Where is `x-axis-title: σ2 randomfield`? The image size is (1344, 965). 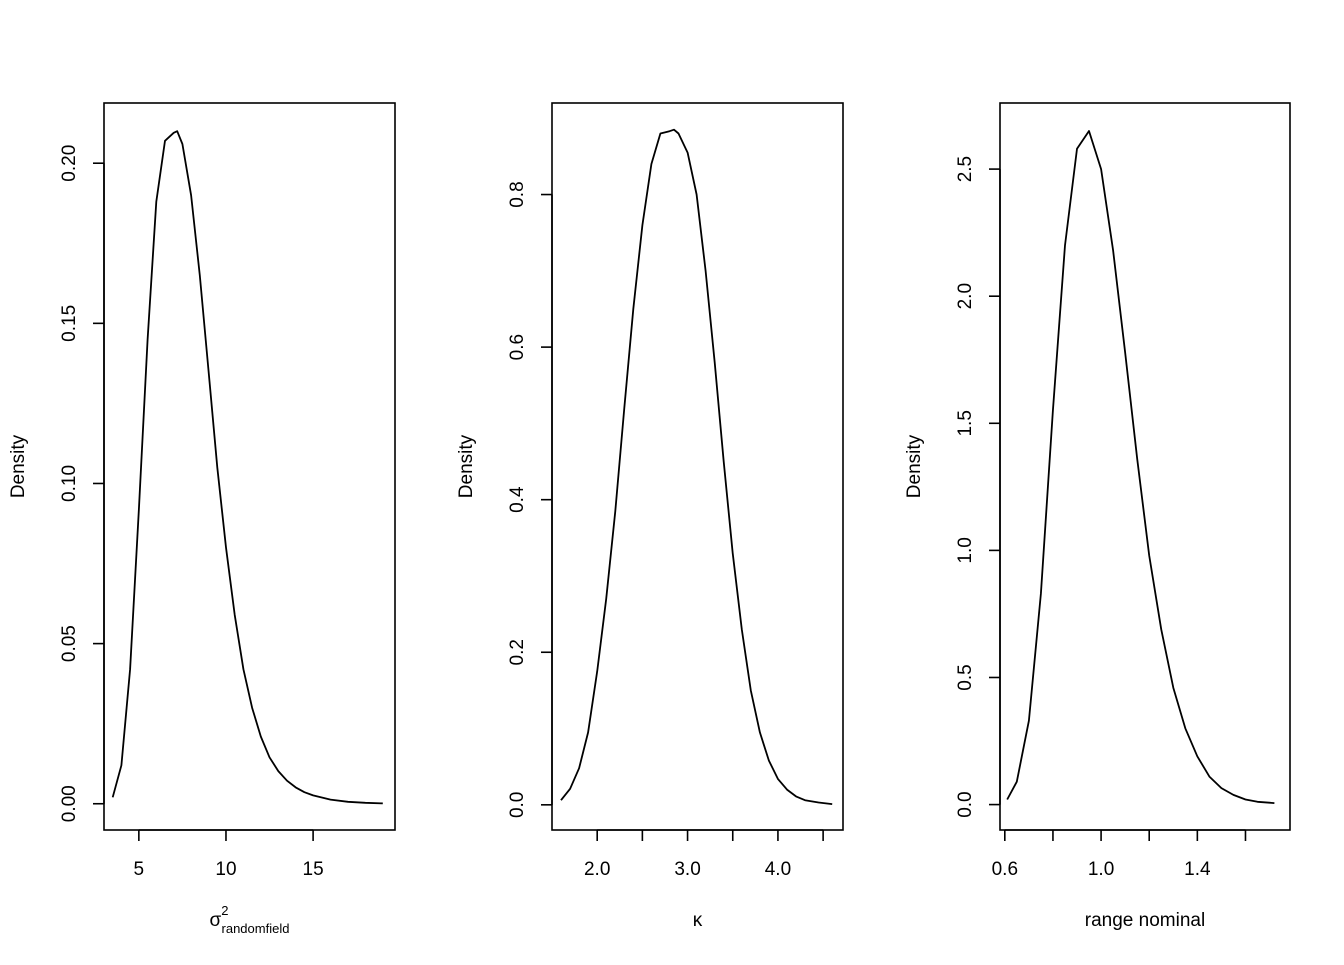 x-axis-title: σ2 randomfield is located at coordinates (250, 919).